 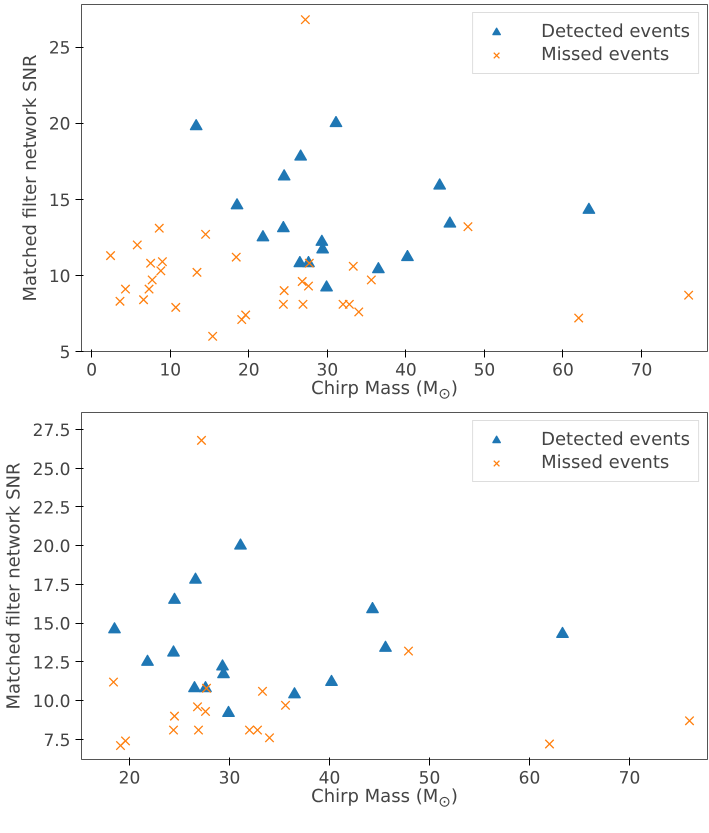 What do you see at coordinates (51, 624) in the screenshot?
I see `y-tick-label: 15.0` at bounding box center [51, 624].